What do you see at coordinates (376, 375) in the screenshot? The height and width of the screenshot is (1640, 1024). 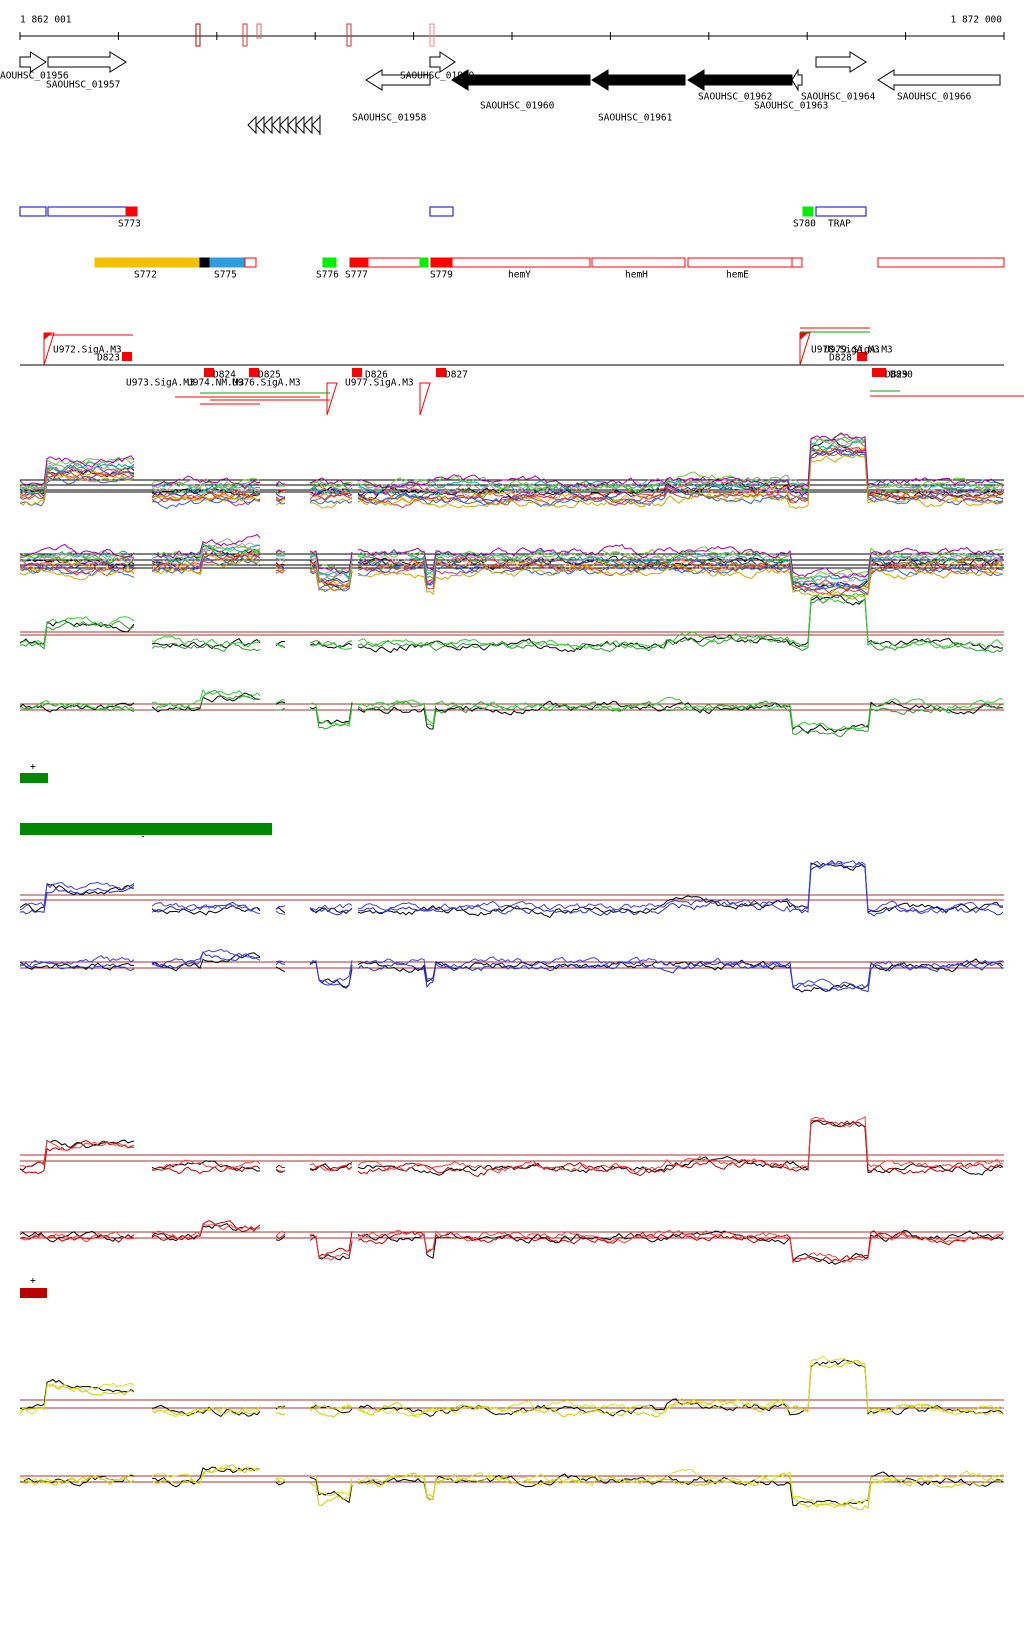 I see `feature-label: D826` at bounding box center [376, 375].